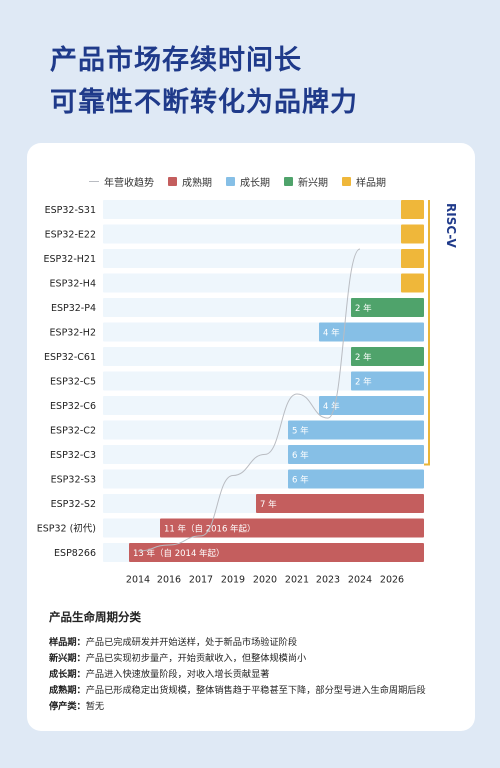 Image resolution: width=500 pixels, height=768 pixels. Describe the element at coordinates (67, 658) in the screenshot. I see `lifecycle-term: 新兴期：` at that location.